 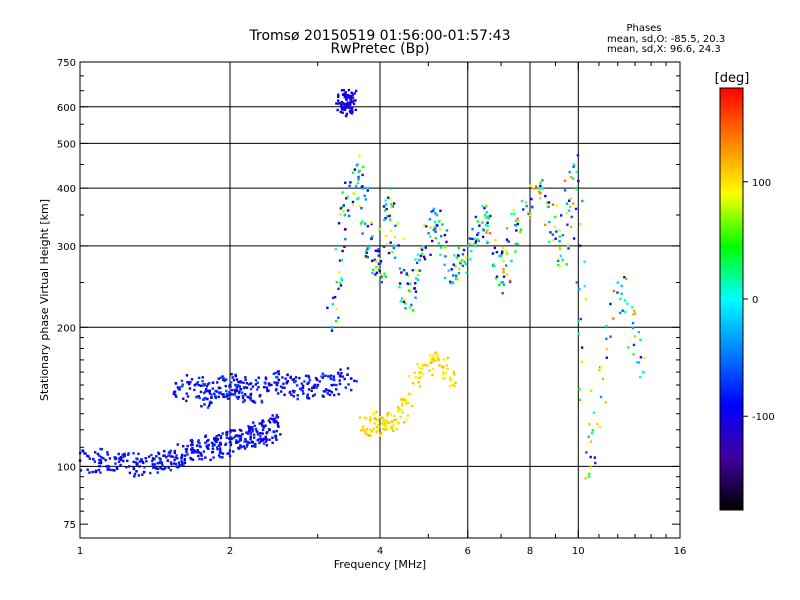 I want to click on colorbar-label: [deg], so click(x=732, y=78).